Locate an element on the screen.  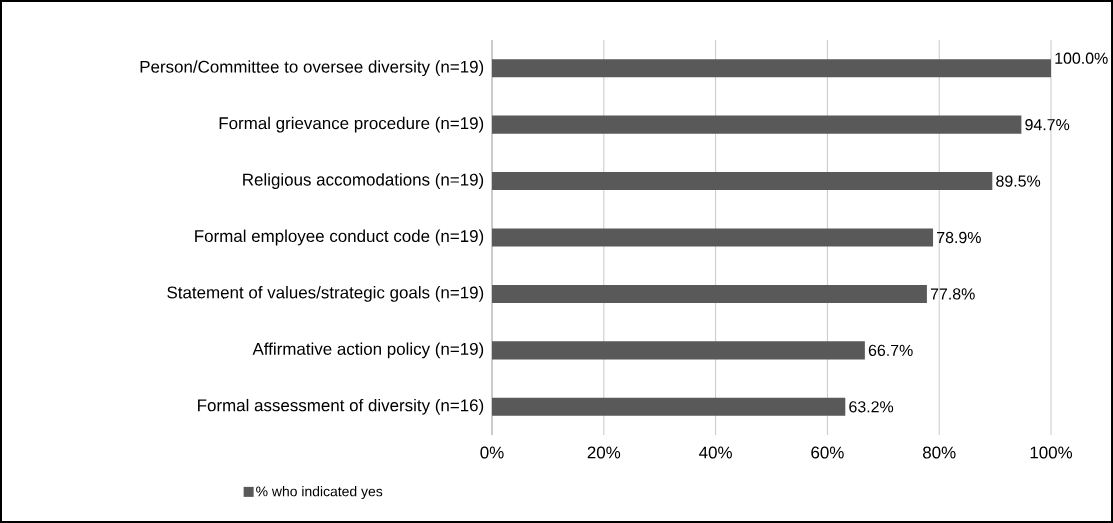
data-label: 66.7% is located at coordinates (890, 350).